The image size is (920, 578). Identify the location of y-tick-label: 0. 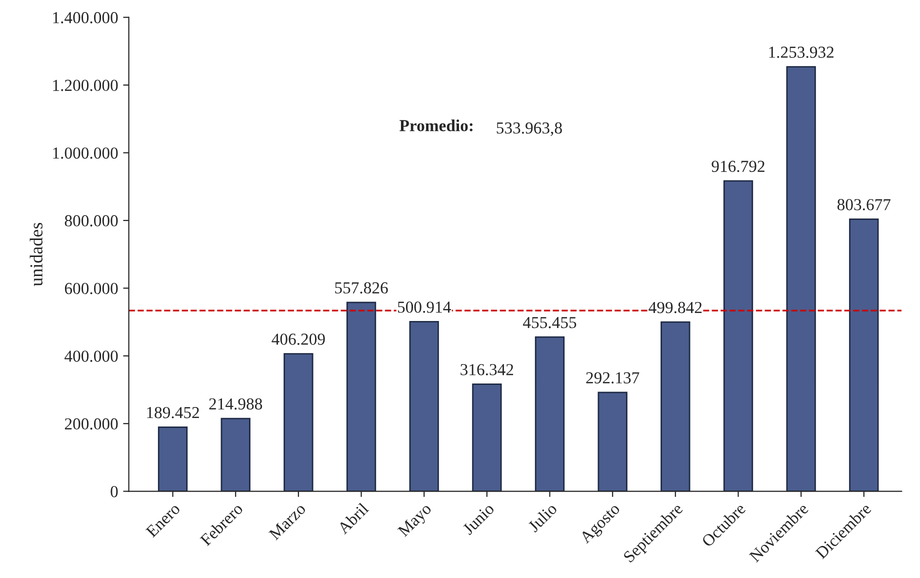
(114, 492).